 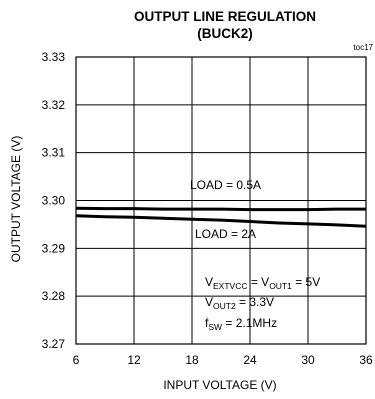 I want to click on y-tick-label: 3.28, so click(x=54, y=296).